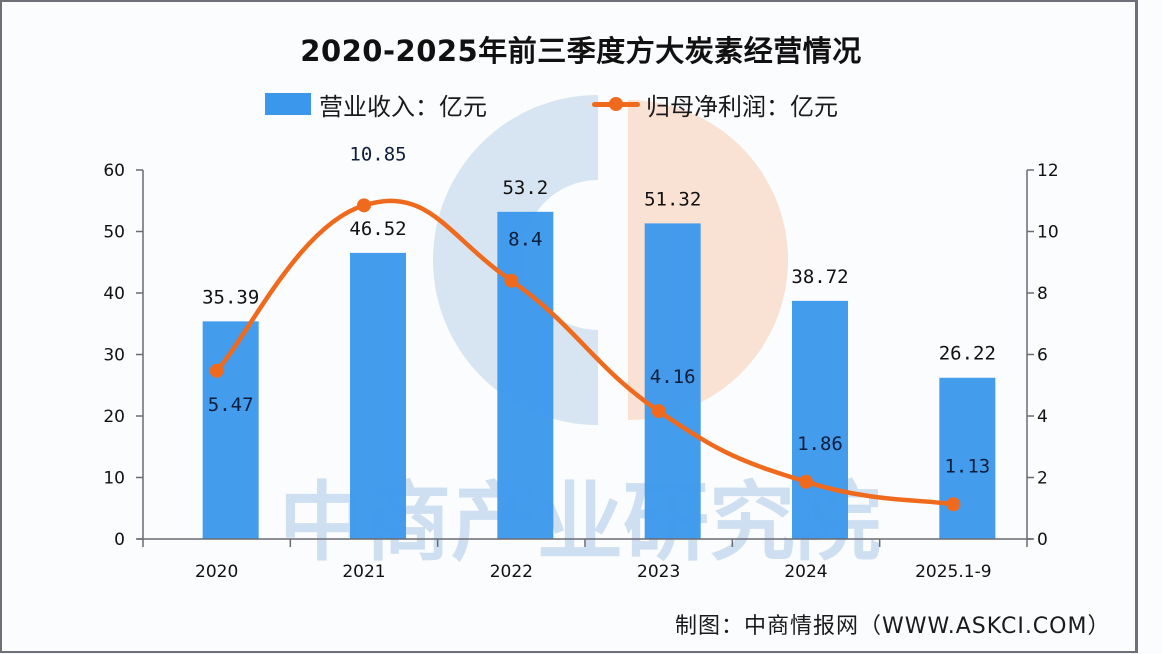 Image resolution: width=1162 pixels, height=654 pixels. What do you see at coordinates (511, 572) in the screenshot?
I see `x-tick-label: 2022` at bounding box center [511, 572].